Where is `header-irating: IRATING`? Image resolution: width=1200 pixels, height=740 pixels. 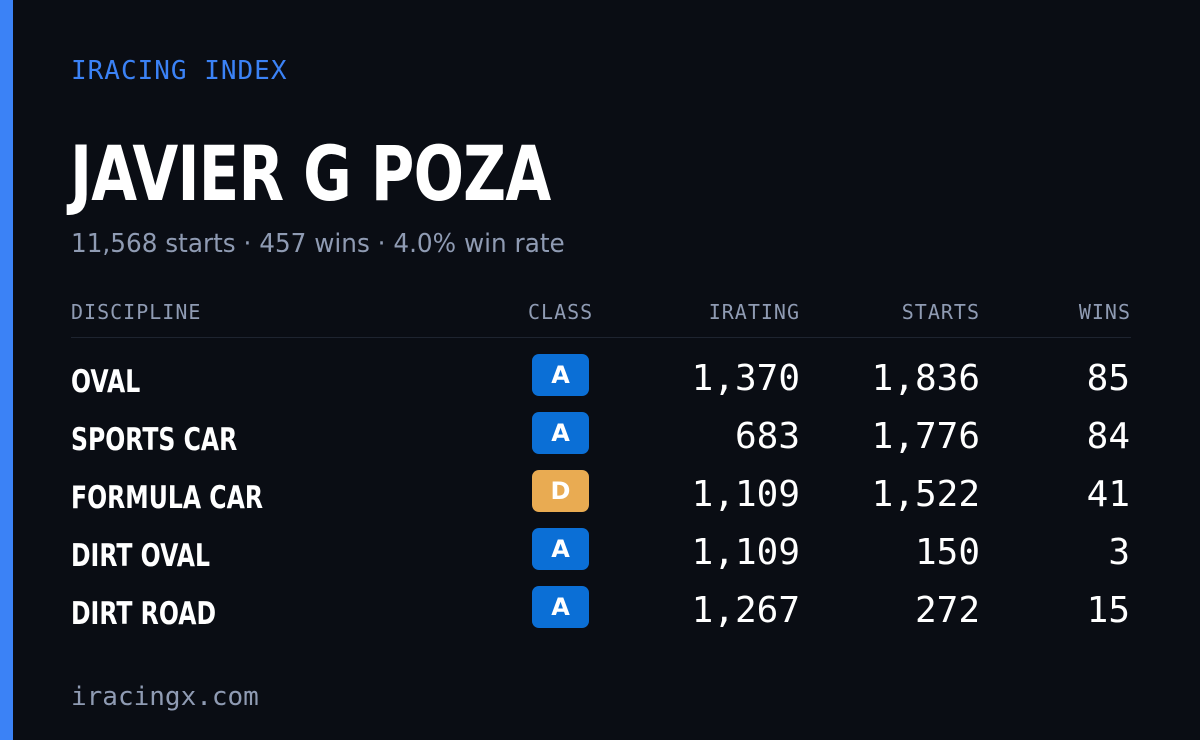
header-irating: IRATING is located at coordinates (754, 312).